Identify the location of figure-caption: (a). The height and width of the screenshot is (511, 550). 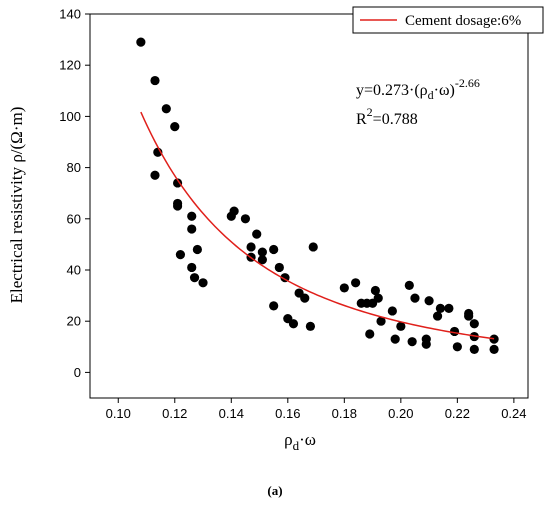
(275, 490).